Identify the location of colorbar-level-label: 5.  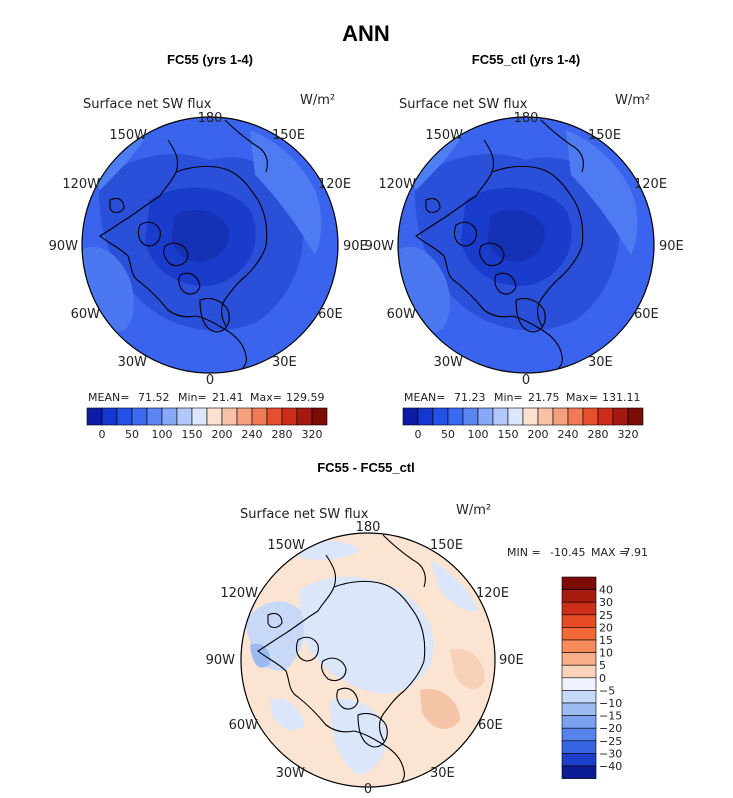
(602, 665).